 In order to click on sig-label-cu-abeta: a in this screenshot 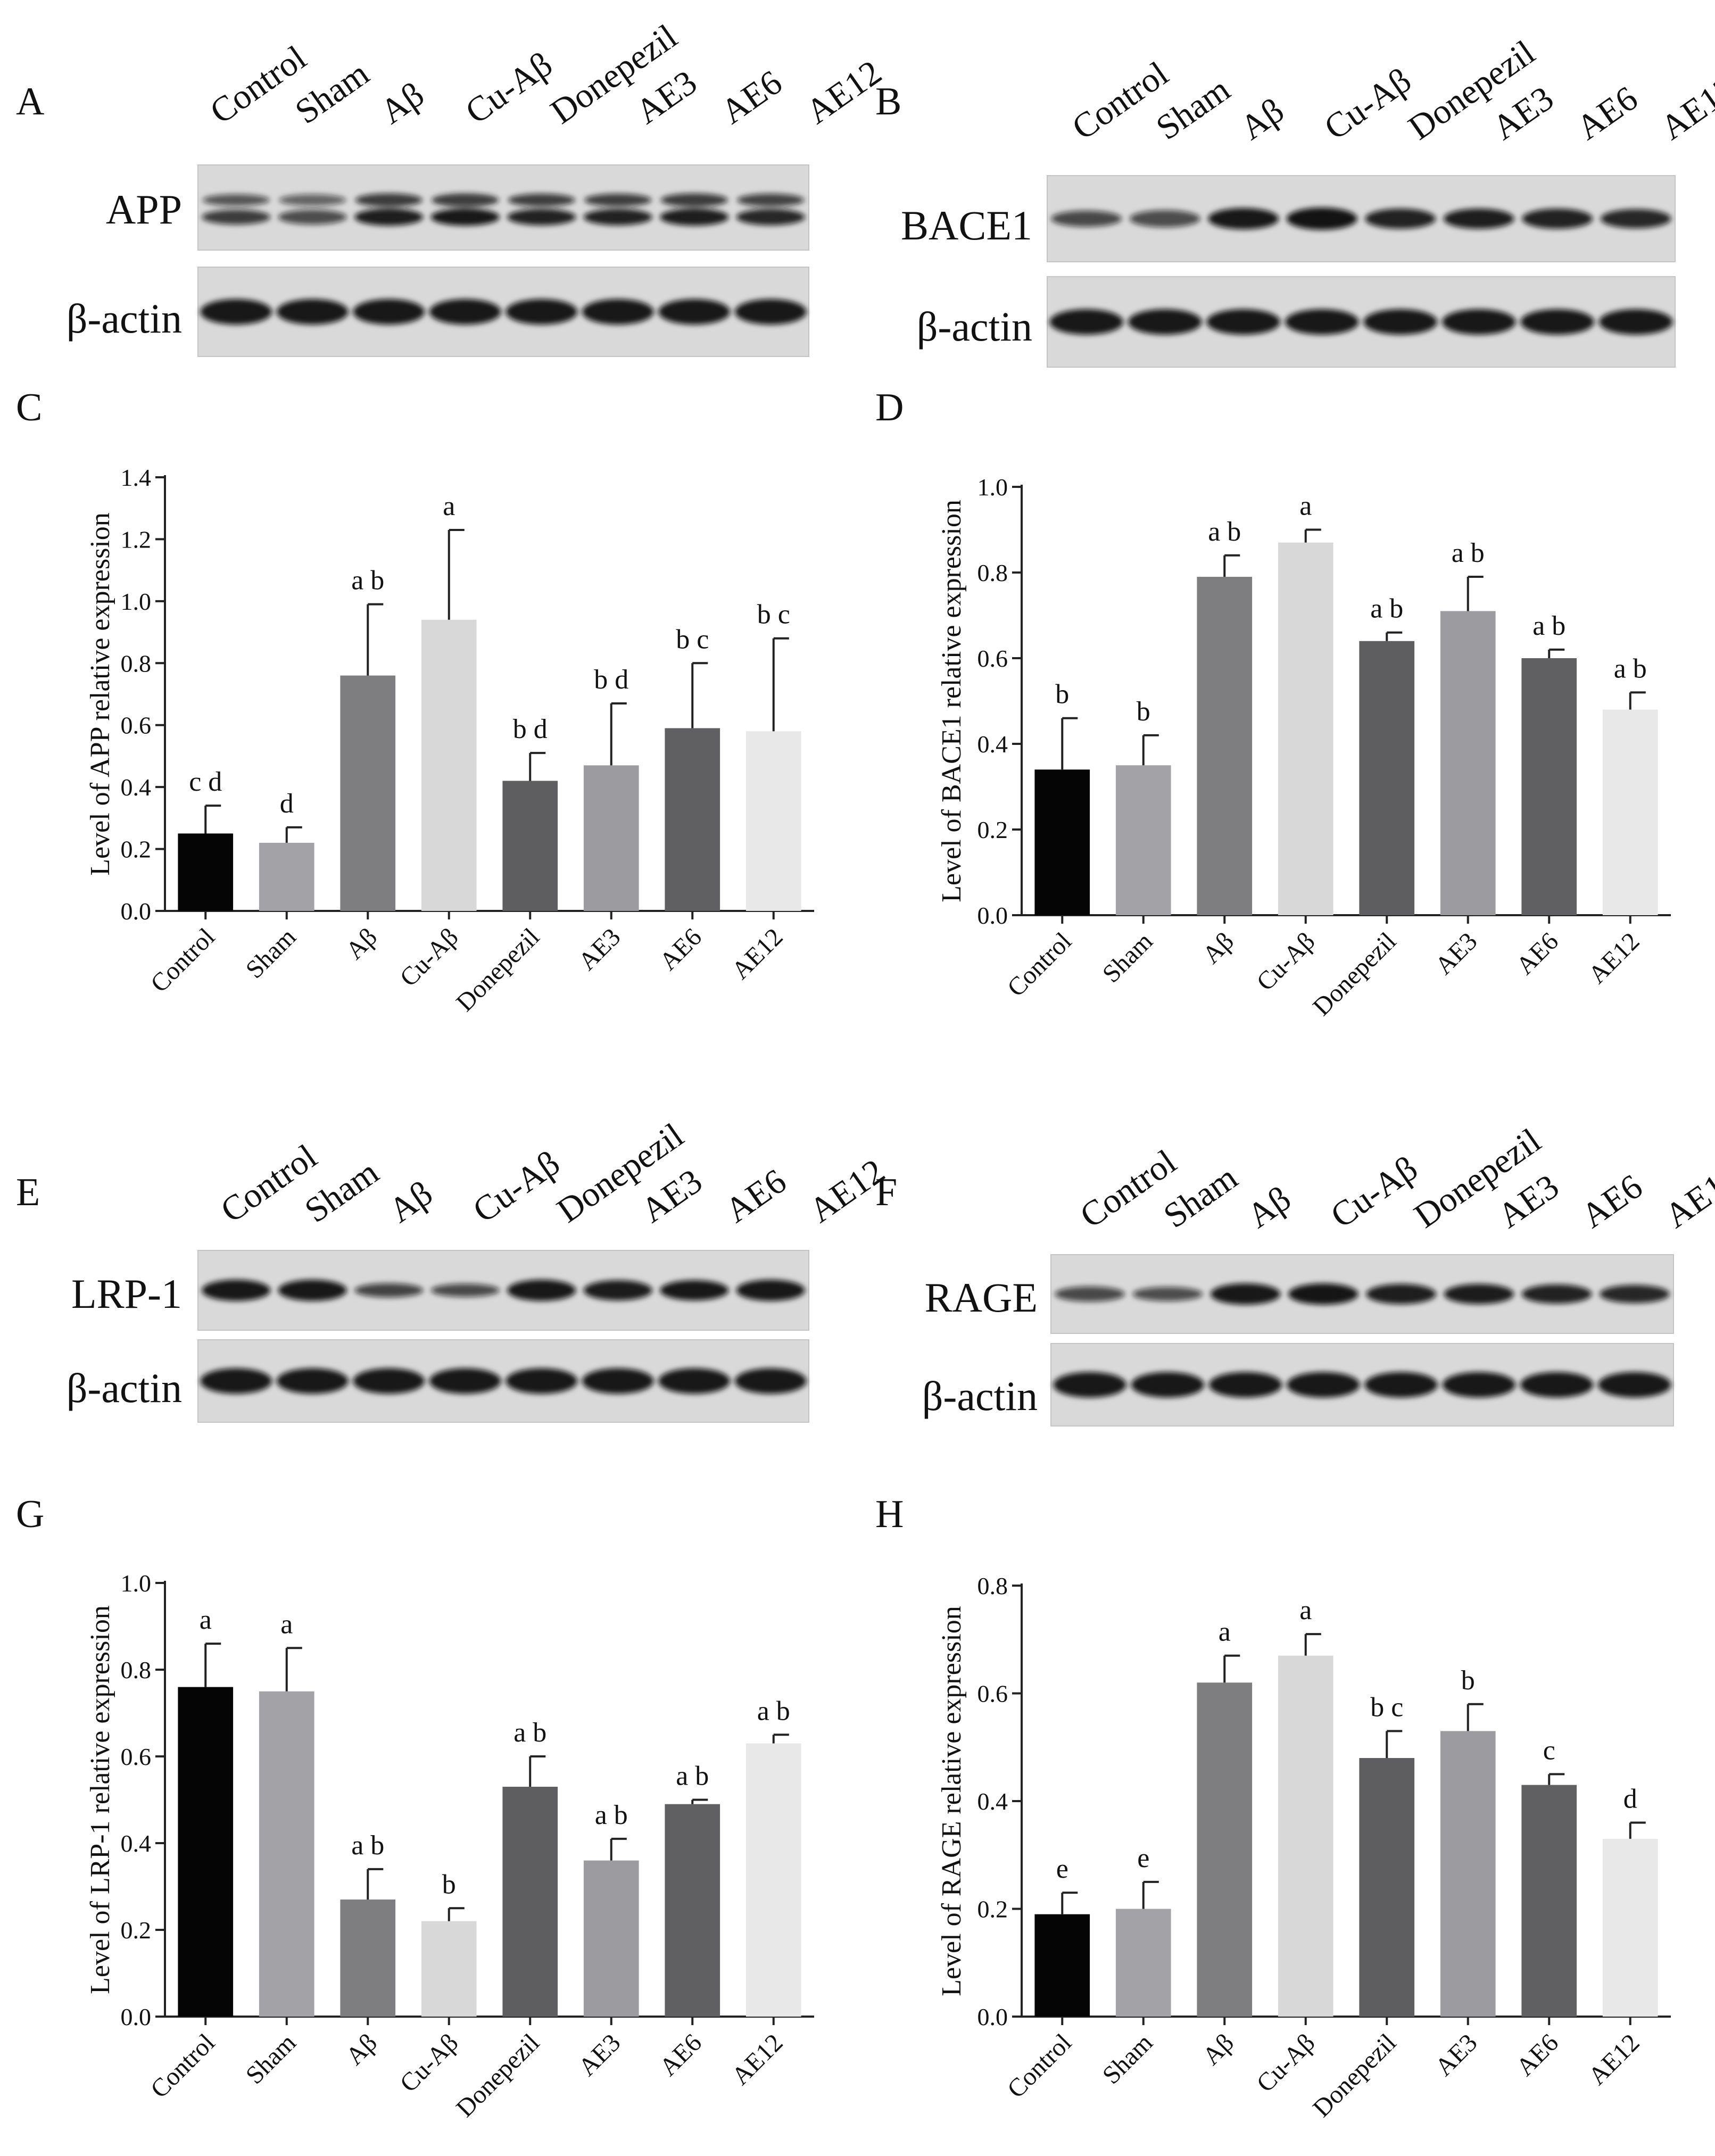, I will do `click(449, 506)`.